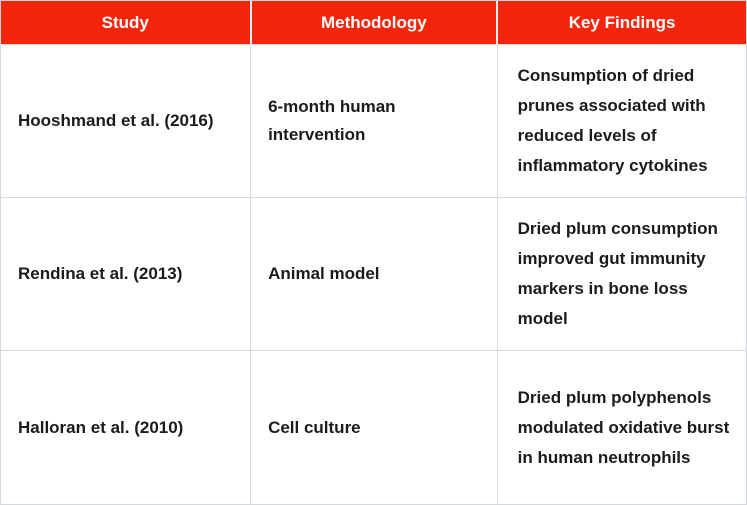  Describe the element at coordinates (126, 121) in the screenshot. I see `cell-study: Hooshmand et al. (2016)` at that location.